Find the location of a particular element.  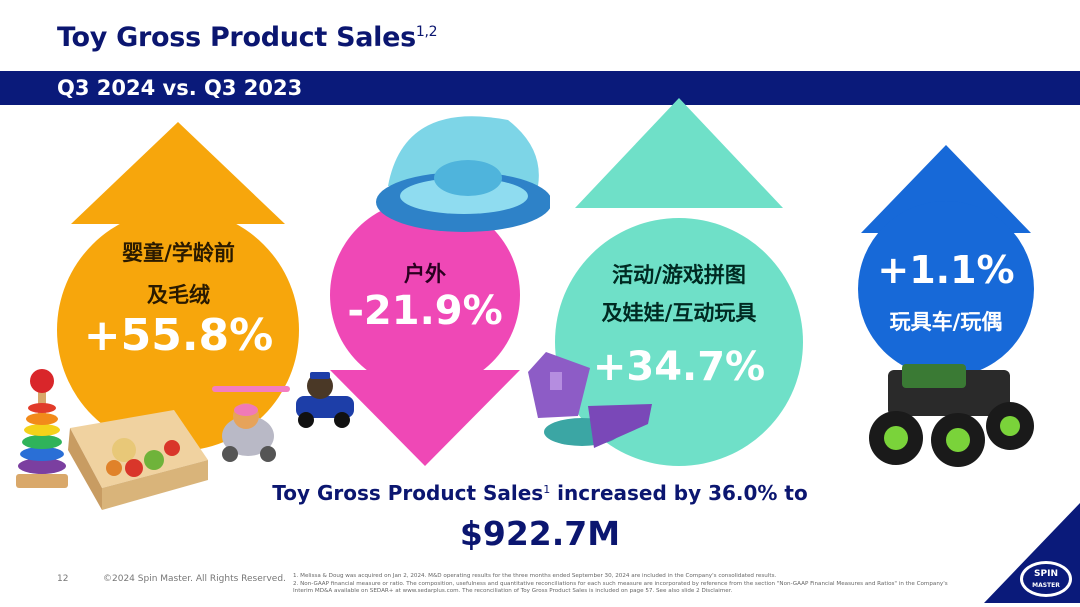

subtitle-band is located at coordinates (540, 88).